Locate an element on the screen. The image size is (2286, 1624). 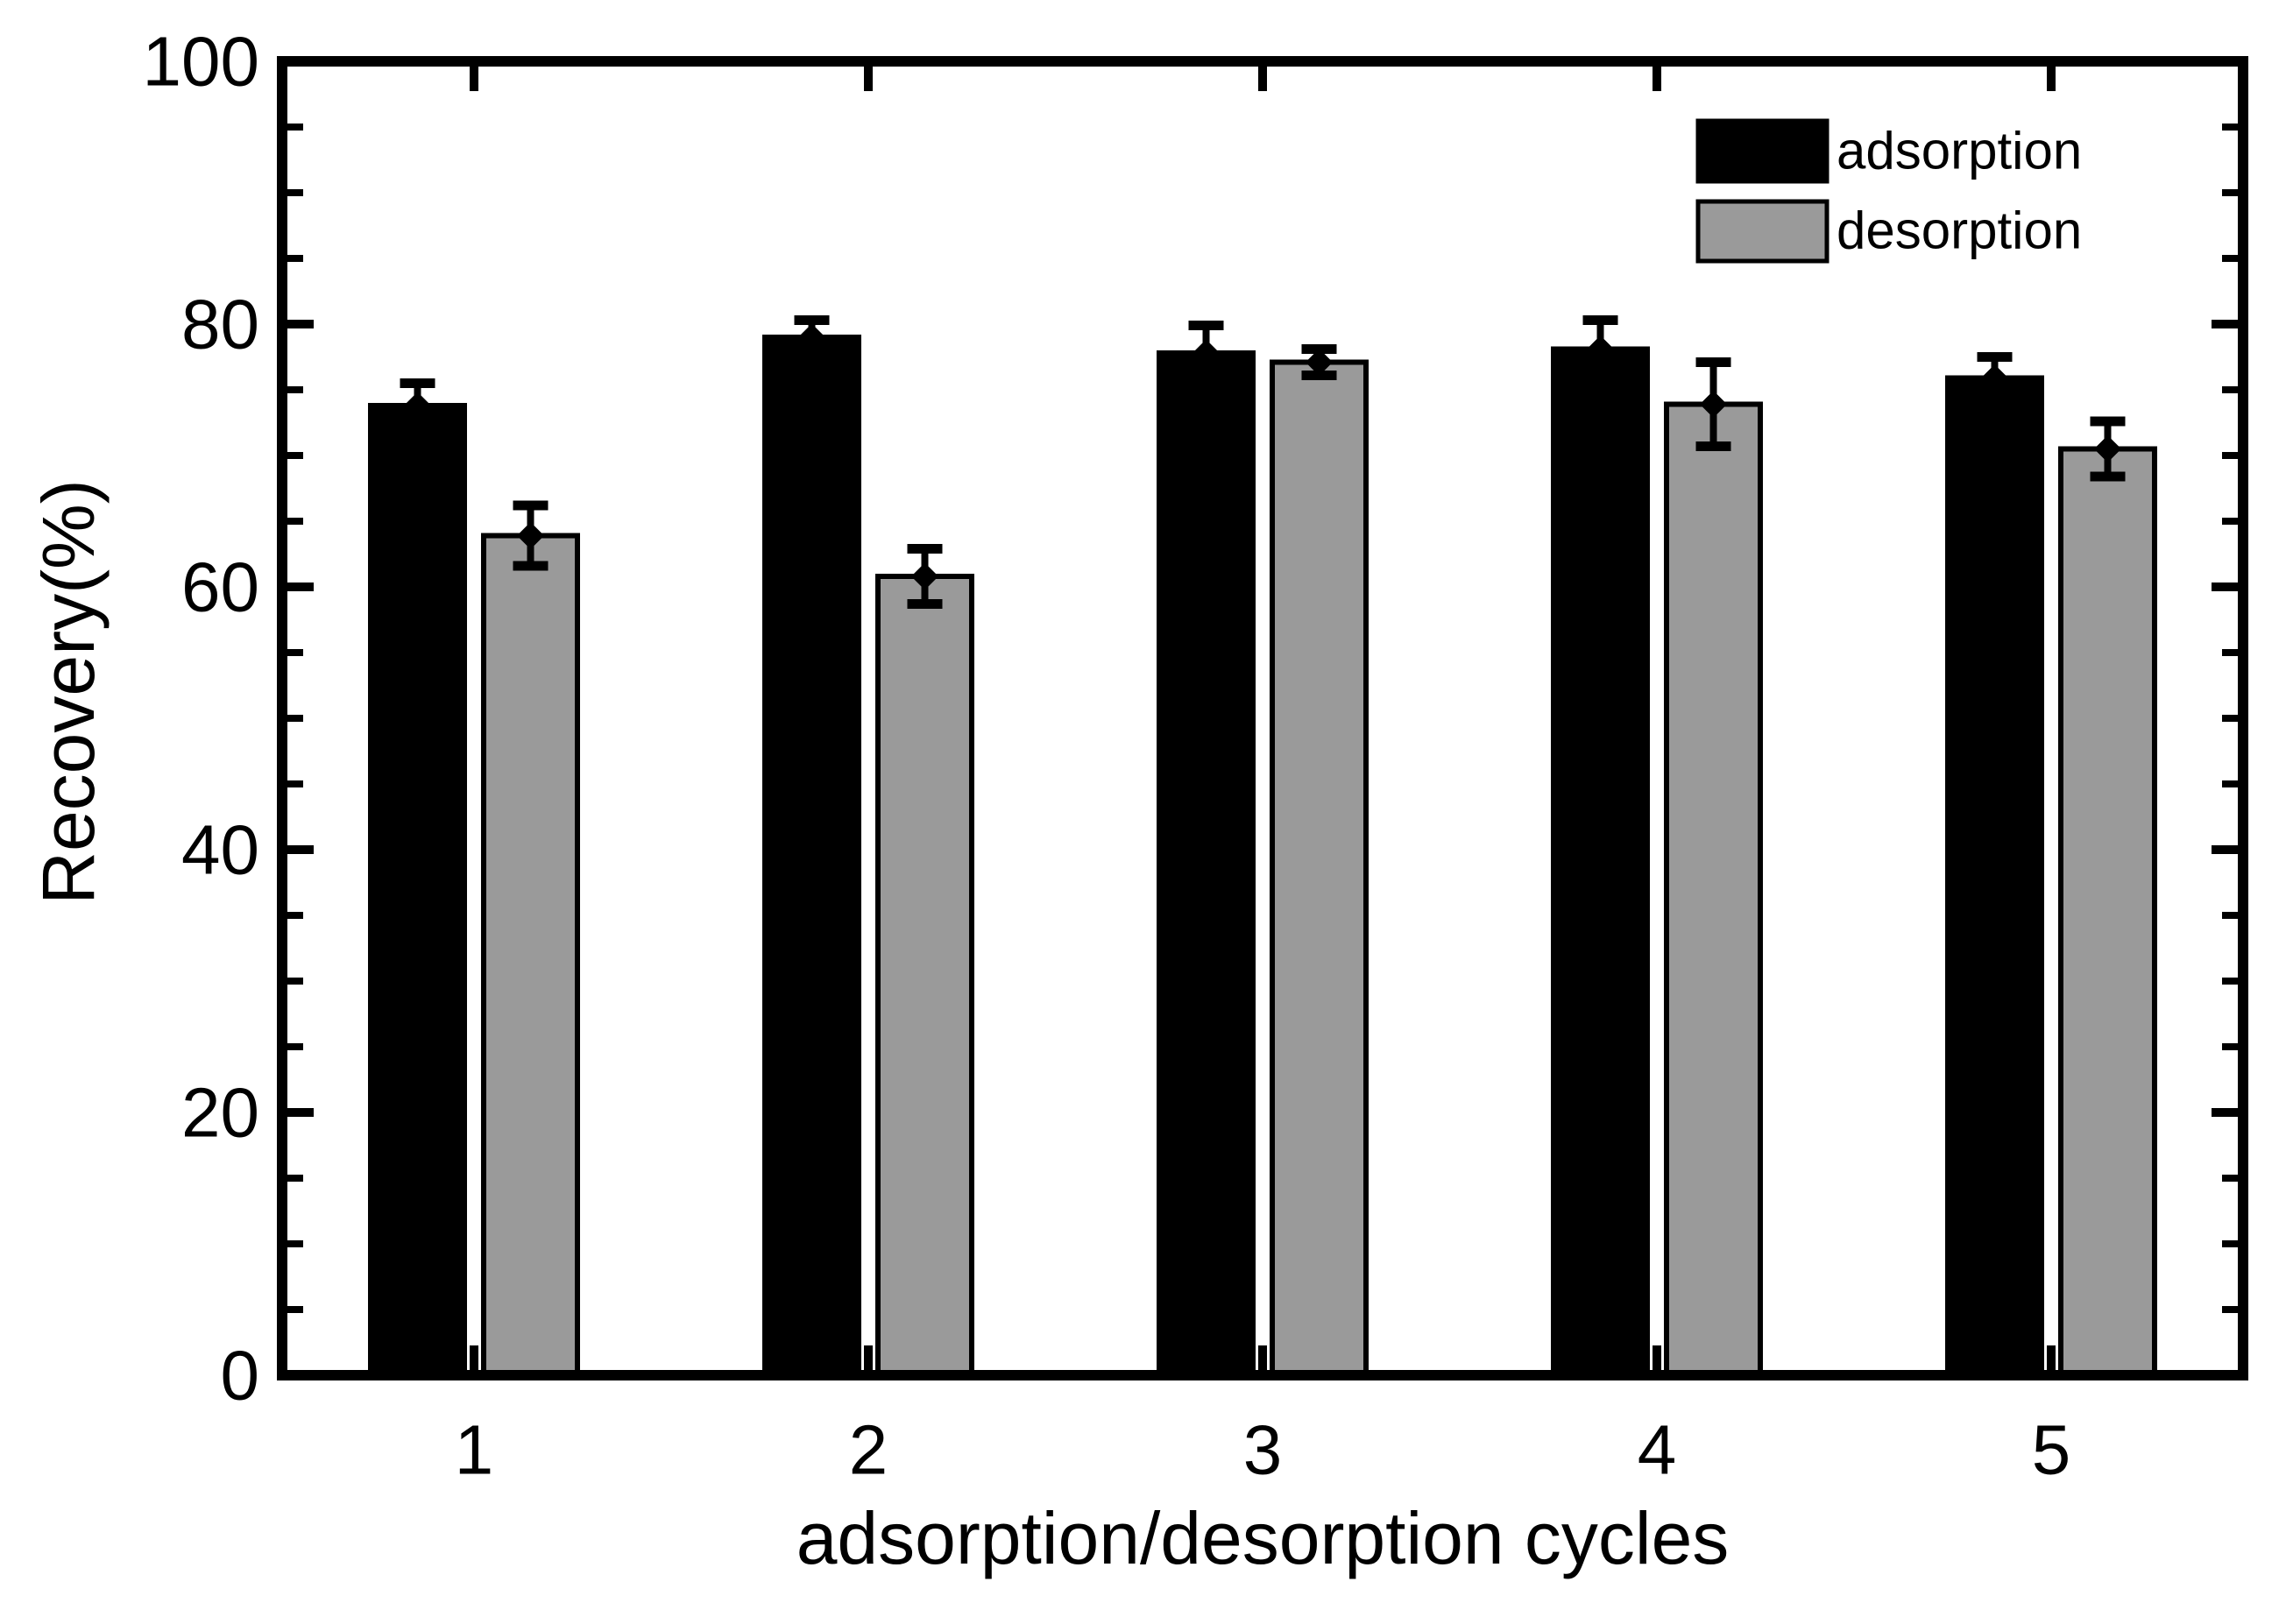
legend-swatch-desorption is located at coordinates (1762, 231).